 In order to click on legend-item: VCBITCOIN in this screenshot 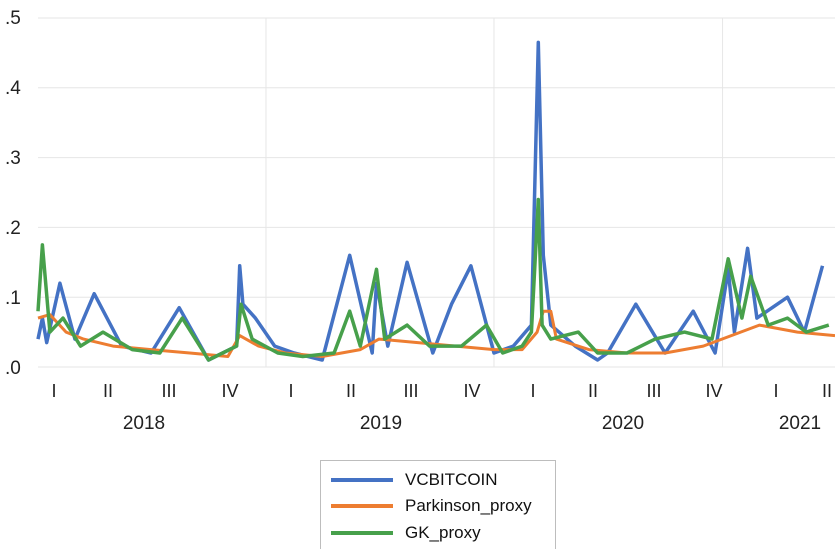, I will do `click(414, 480)`.